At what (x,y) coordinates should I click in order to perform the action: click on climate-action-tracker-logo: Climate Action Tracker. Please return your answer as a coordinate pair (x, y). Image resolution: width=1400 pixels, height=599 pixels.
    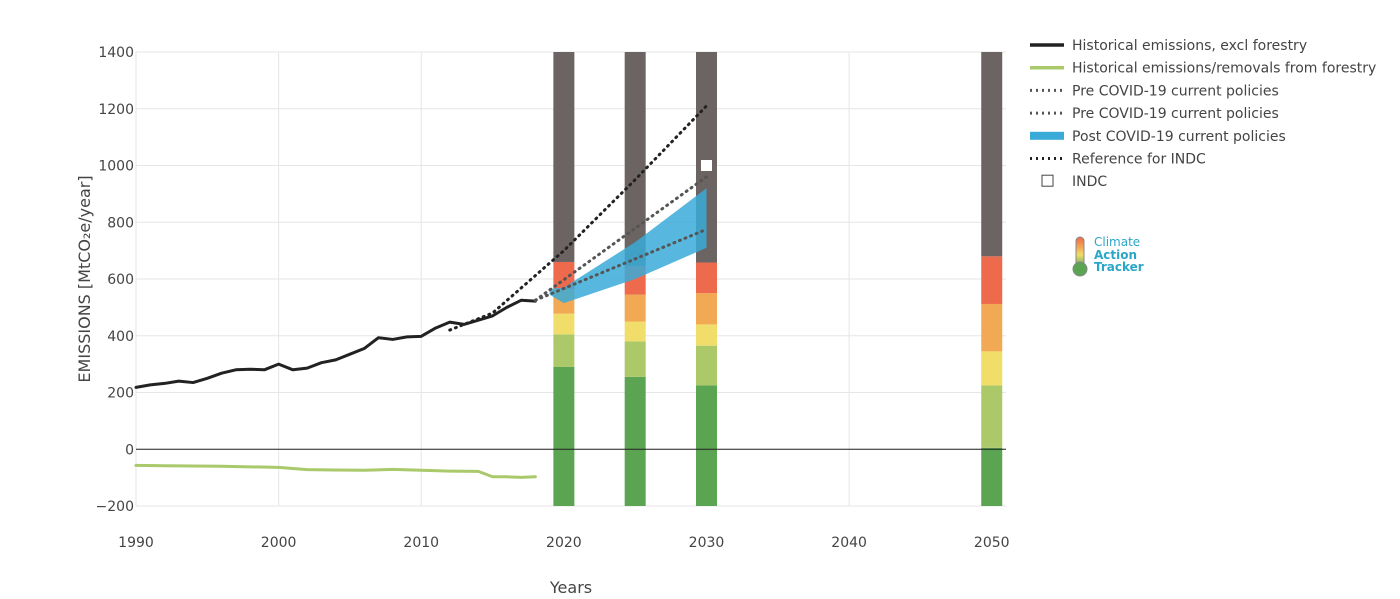
    Looking at the image, I should click on (1113, 257).